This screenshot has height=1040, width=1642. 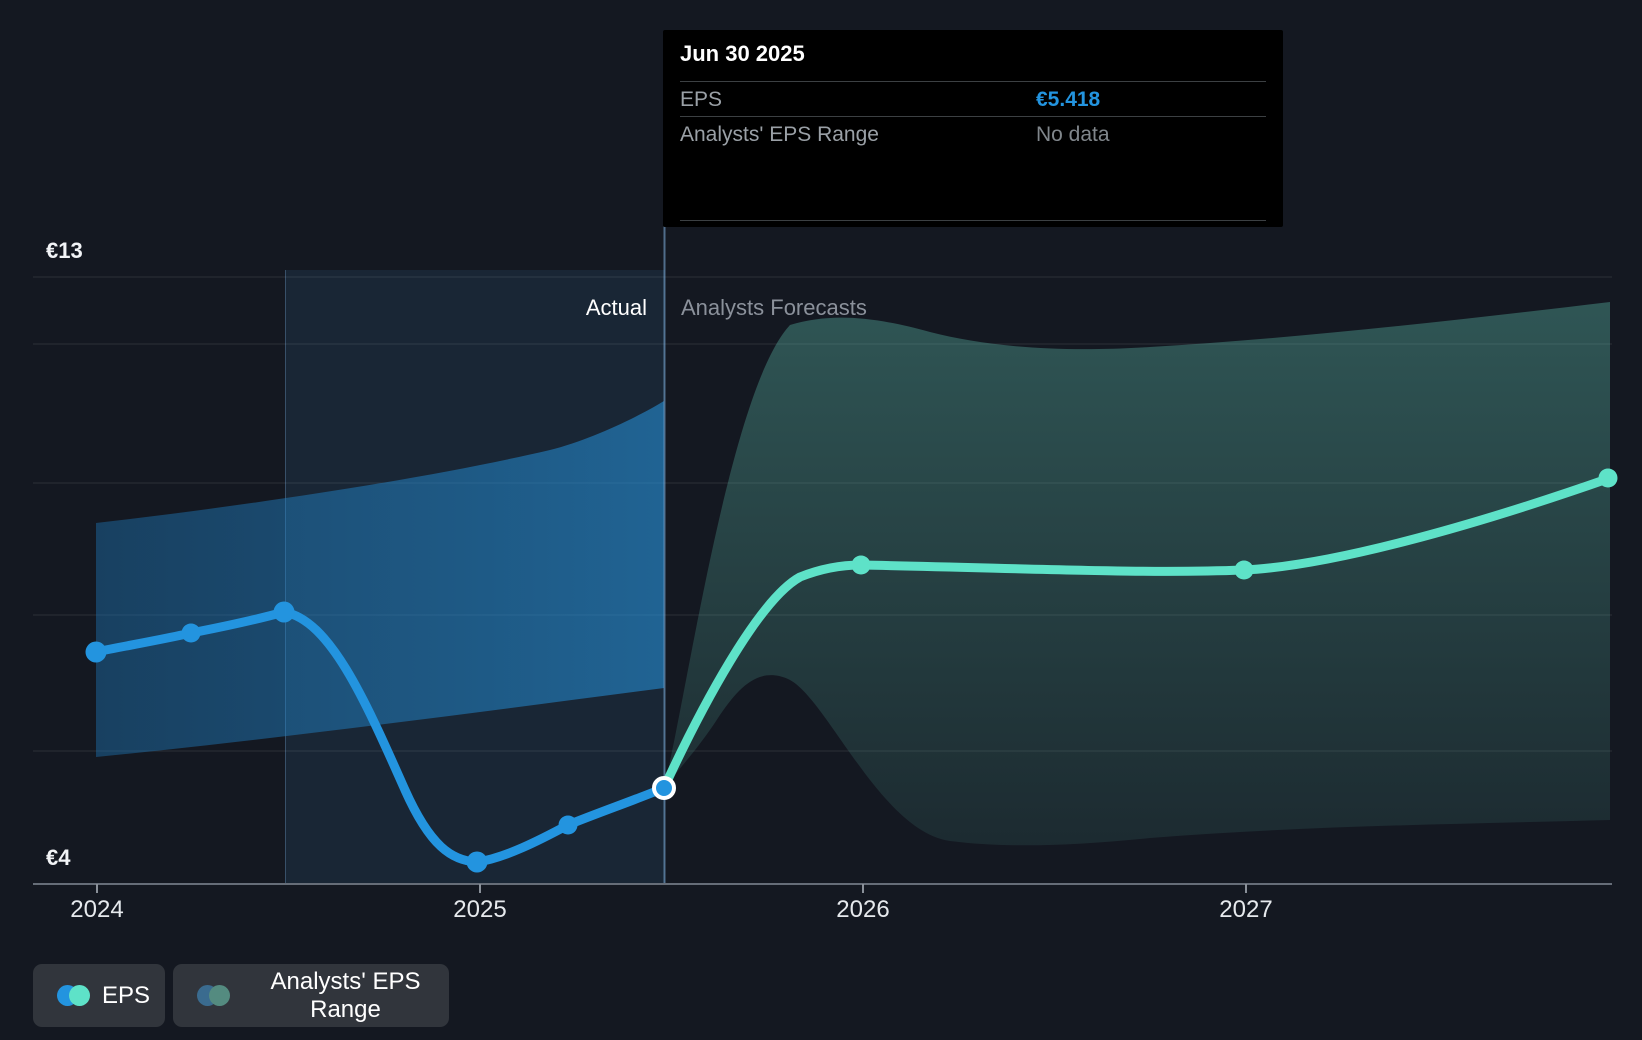 What do you see at coordinates (822, 888) in the screenshot?
I see `x-axis` at bounding box center [822, 888].